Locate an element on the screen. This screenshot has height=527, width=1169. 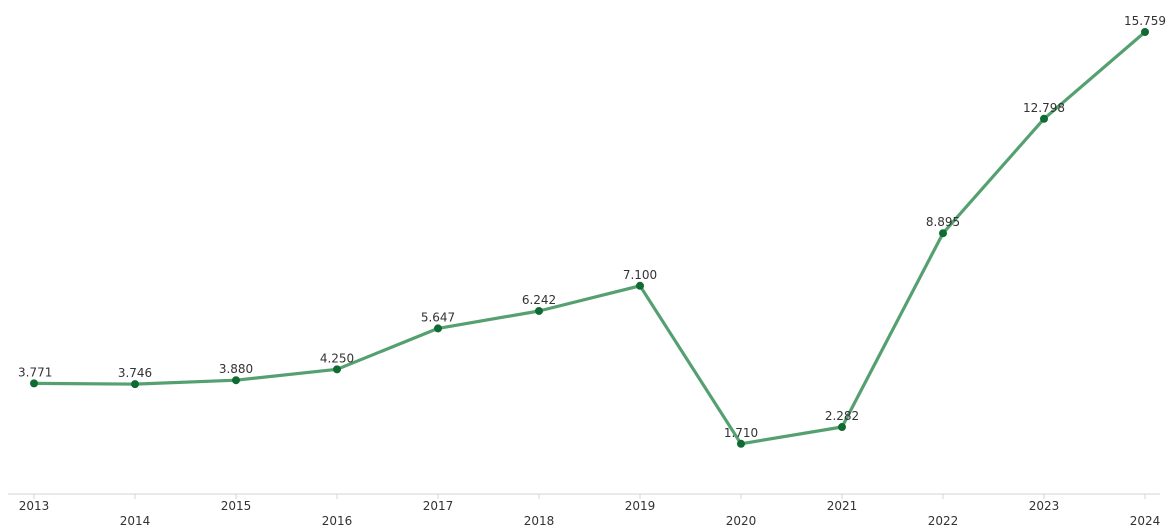
data-label: 12.798 is located at coordinates (1044, 108).